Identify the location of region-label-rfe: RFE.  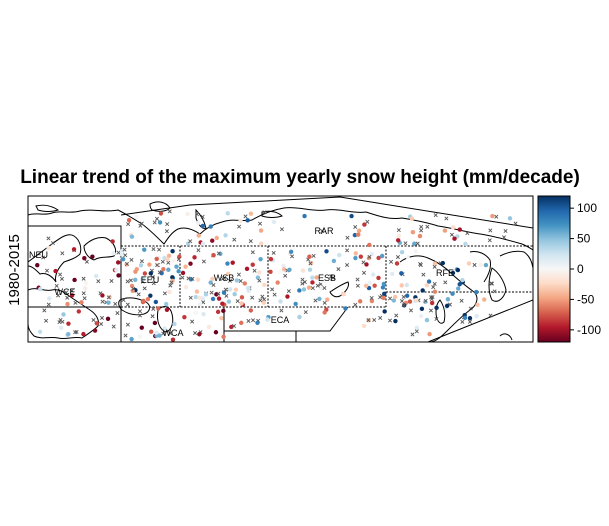
(445, 273).